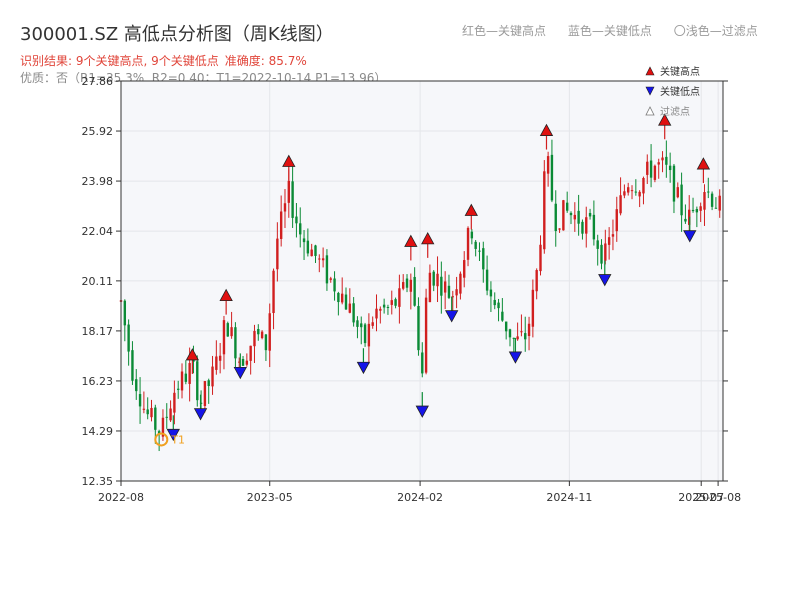  I want to click on y-tick-label: 25.92, so click(98, 131).